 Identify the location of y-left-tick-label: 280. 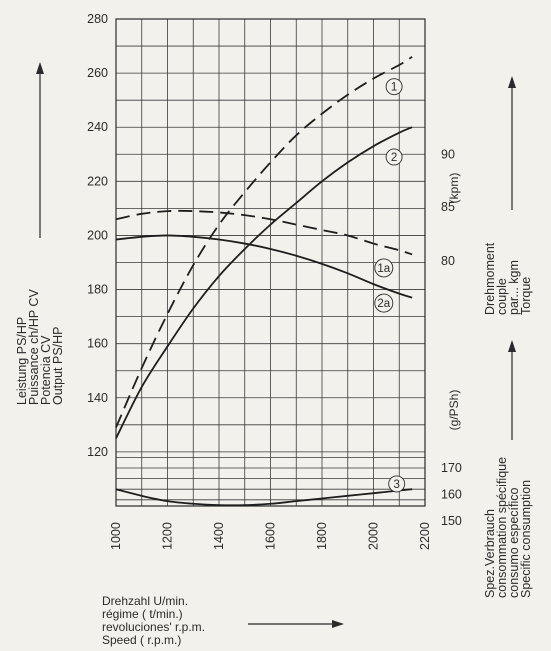
(97, 19).